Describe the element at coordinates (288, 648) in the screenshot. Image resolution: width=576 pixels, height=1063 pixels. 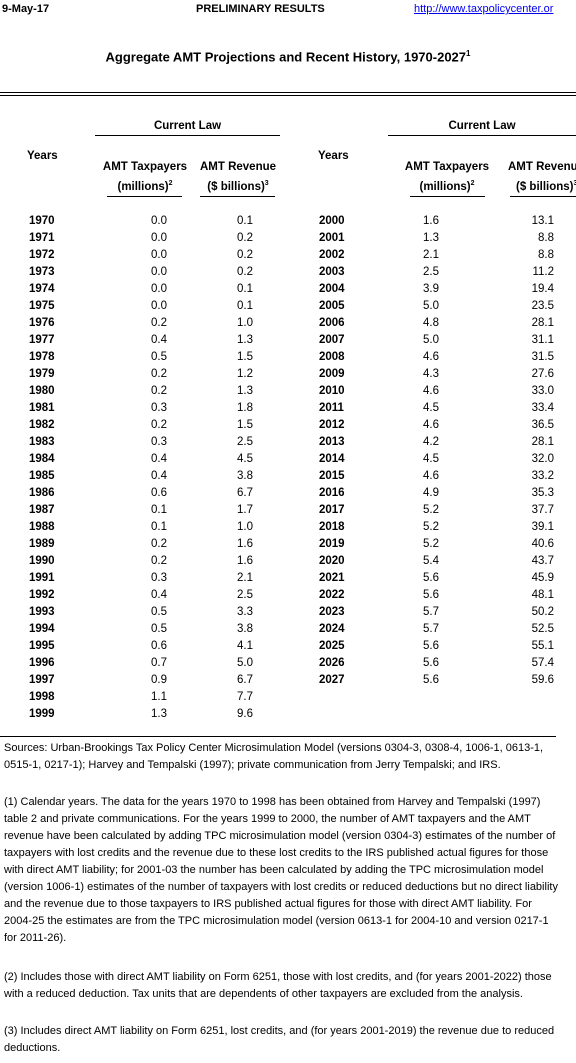
I see `left-table-row: 1995 0.6 4.1` at that location.